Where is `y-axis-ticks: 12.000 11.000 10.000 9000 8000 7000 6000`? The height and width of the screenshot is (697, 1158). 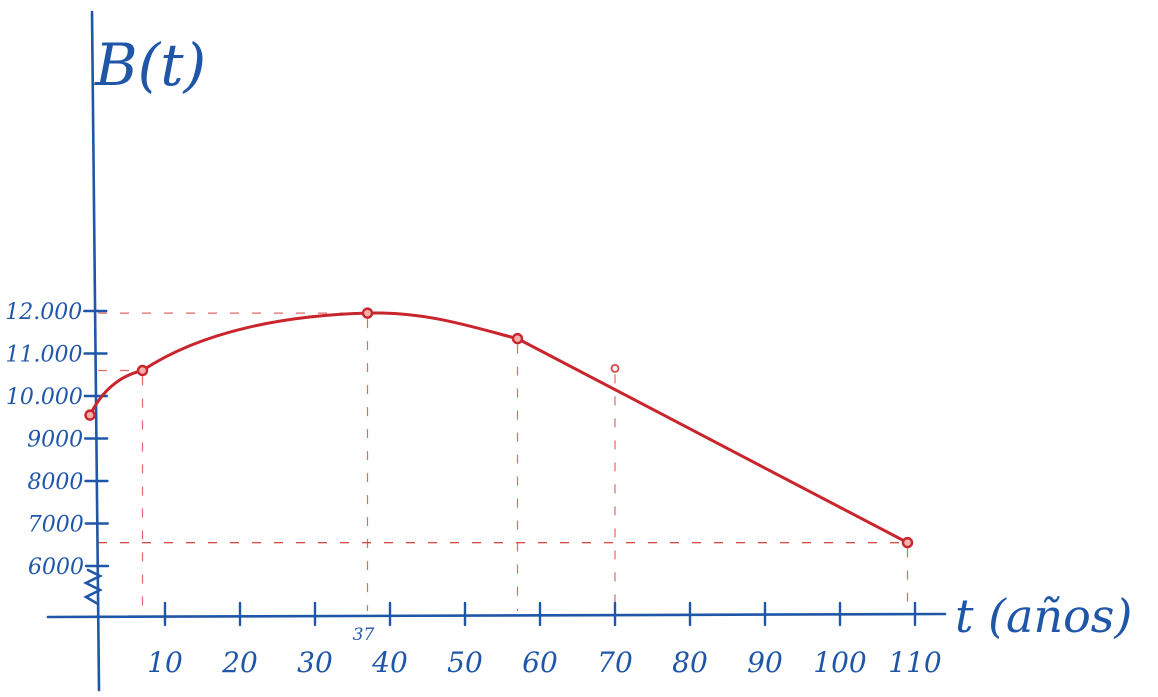
y-axis-ticks: 12.000 11.000 10.000 9000 8000 7000 6000 is located at coordinates (57, 440).